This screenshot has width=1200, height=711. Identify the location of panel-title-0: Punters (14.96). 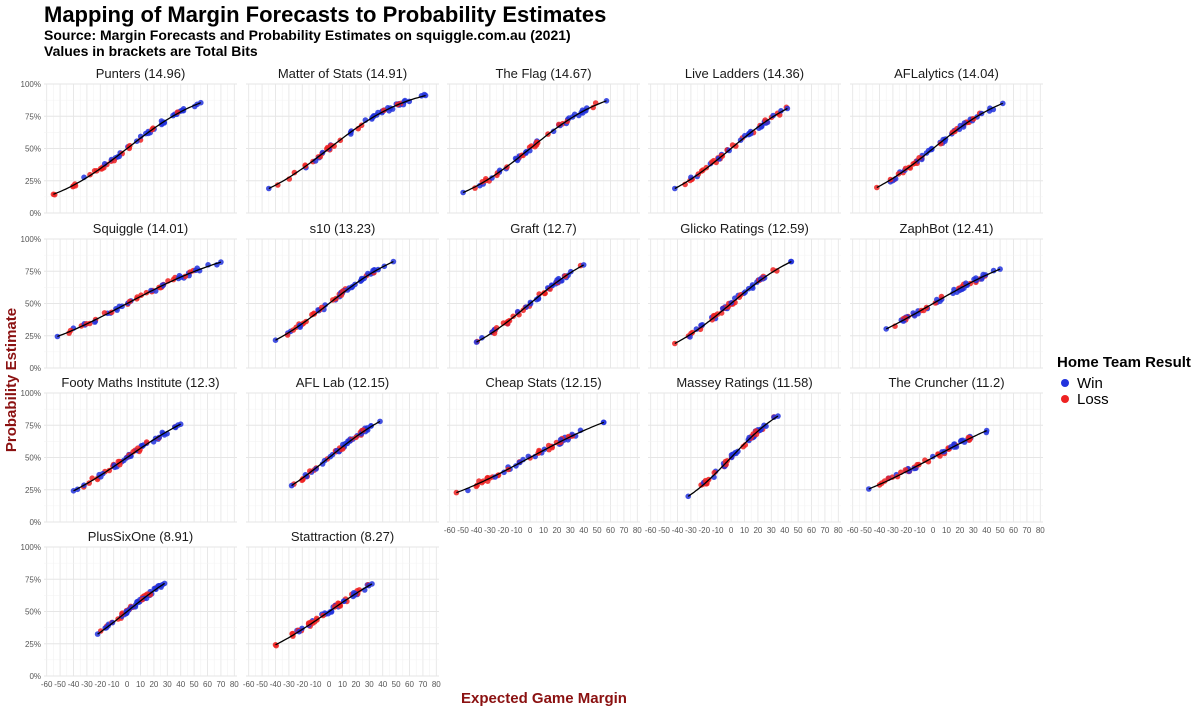
(141, 73).